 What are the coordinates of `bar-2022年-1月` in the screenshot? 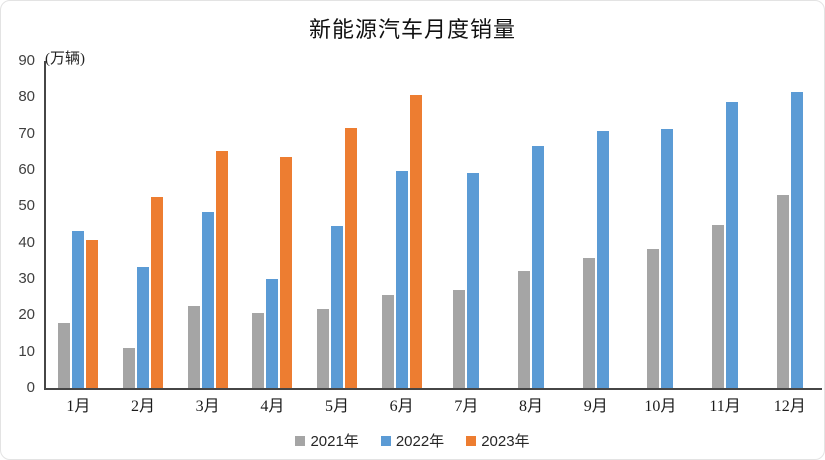 It's located at (78, 309).